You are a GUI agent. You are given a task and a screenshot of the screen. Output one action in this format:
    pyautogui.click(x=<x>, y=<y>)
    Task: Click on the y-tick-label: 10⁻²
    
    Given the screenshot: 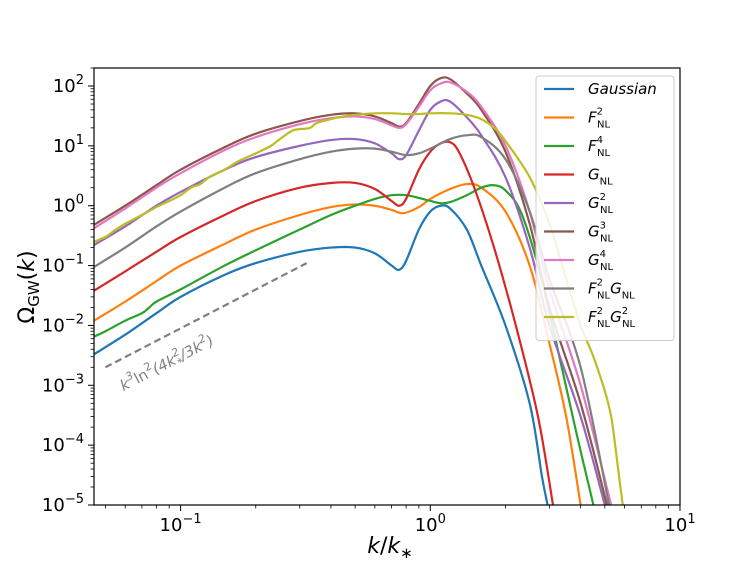 What is the action you would take?
    pyautogui.click(x=63, y=324)
    